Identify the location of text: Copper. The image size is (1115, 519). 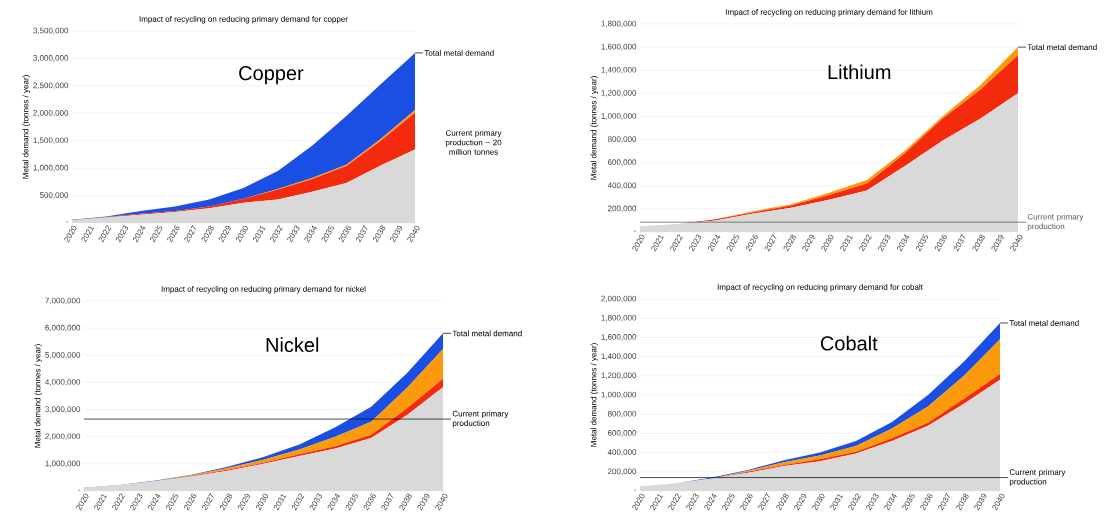
(271, 75).